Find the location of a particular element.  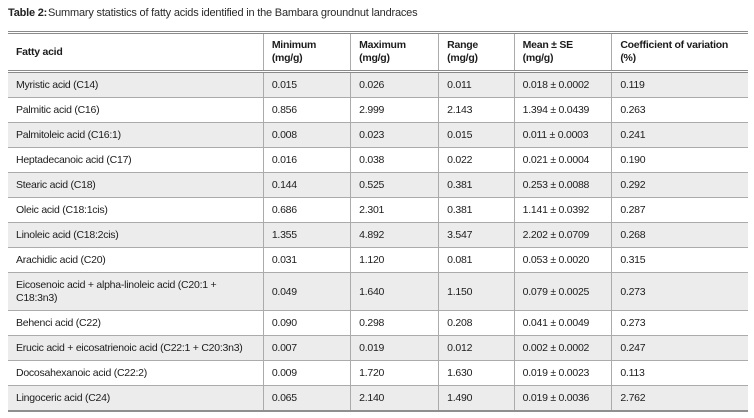

coefficient-variation-cell: 0.190 is located at coordinates (679, 160).